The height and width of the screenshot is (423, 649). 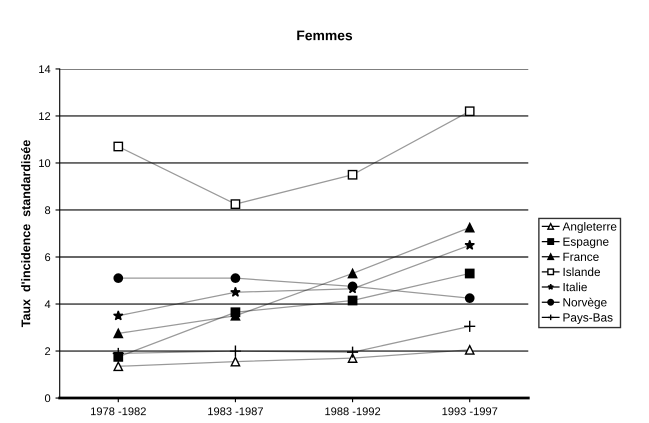 What do you see at coordinates (44, 69) in the screenshot?
I see `y-tick-label: 14` at bounding box center [44, 69].